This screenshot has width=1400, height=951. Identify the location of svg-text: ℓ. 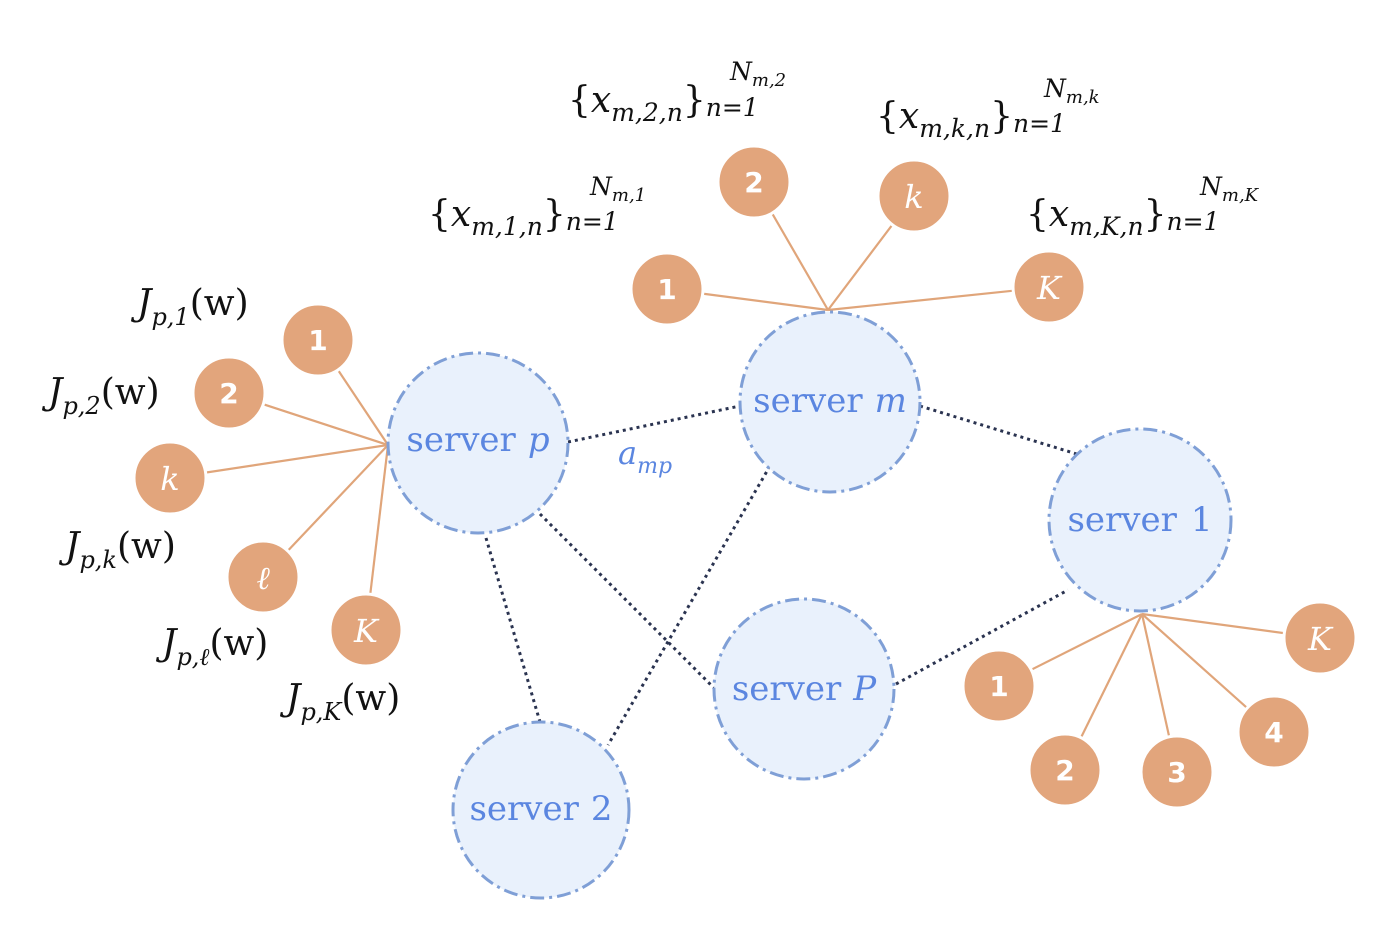
(263, 578).